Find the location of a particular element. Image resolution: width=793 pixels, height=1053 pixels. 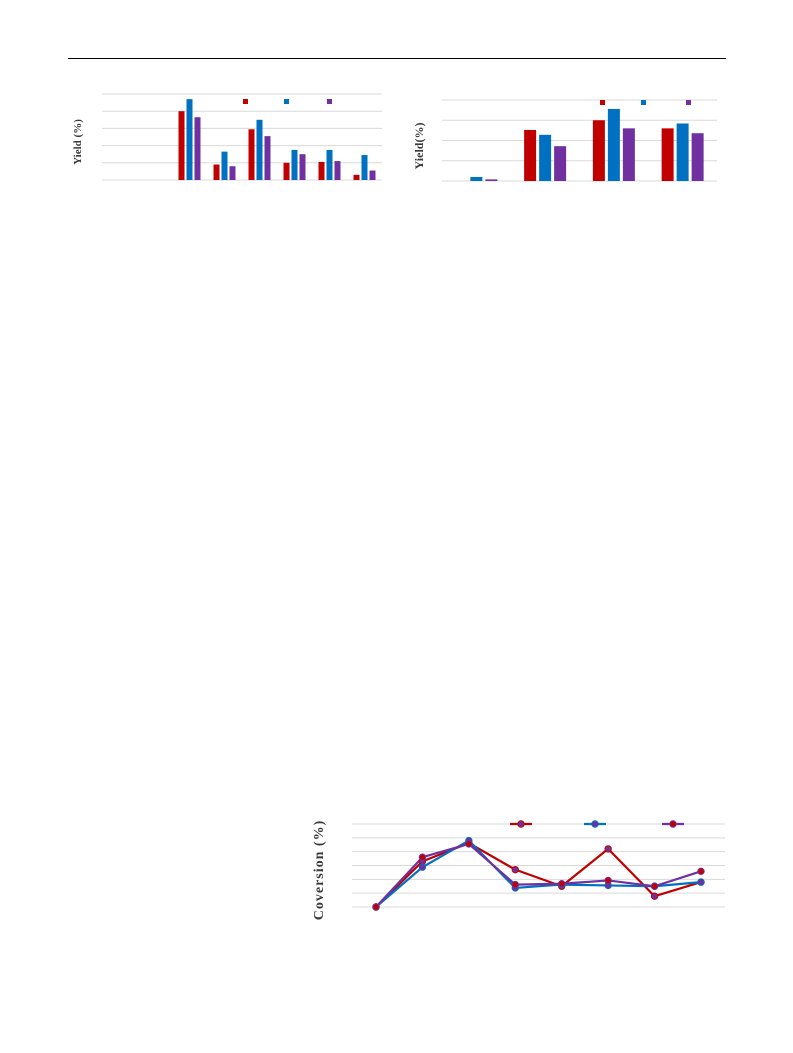

conversion-line-chart-svg: Coversion (%) is located at coordinates (518, 870).